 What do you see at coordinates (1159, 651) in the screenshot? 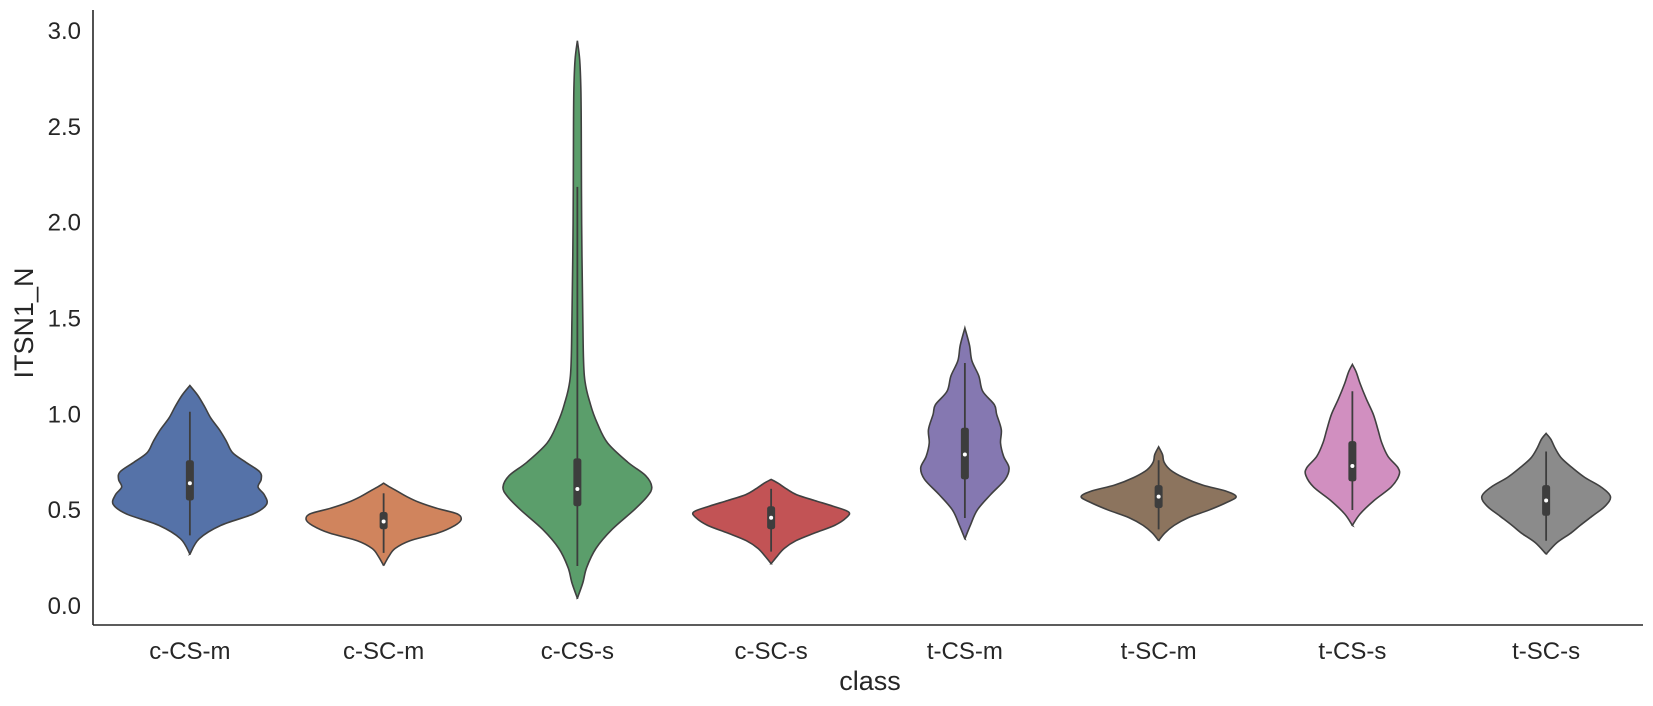
I see `x-tick-label: t-SC-m` at bounding box center [1159, 651].